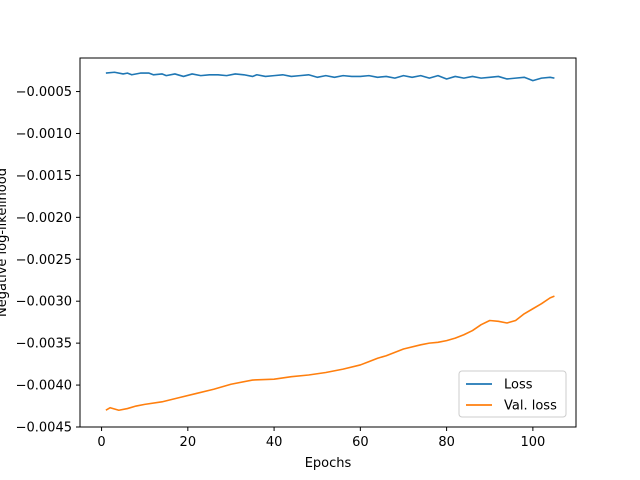 The image size is (640, 480). What do you see at coordinates (5, 242) in the screenshot?
I see `y-axis-label: Negative log-likelihood` at bounding box center [5, 242].